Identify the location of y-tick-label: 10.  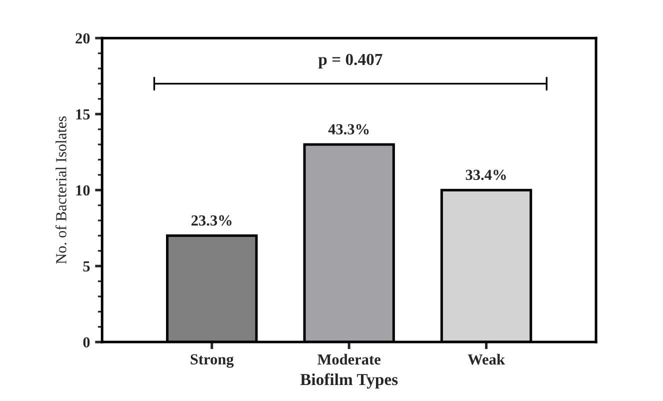
(83, 190).